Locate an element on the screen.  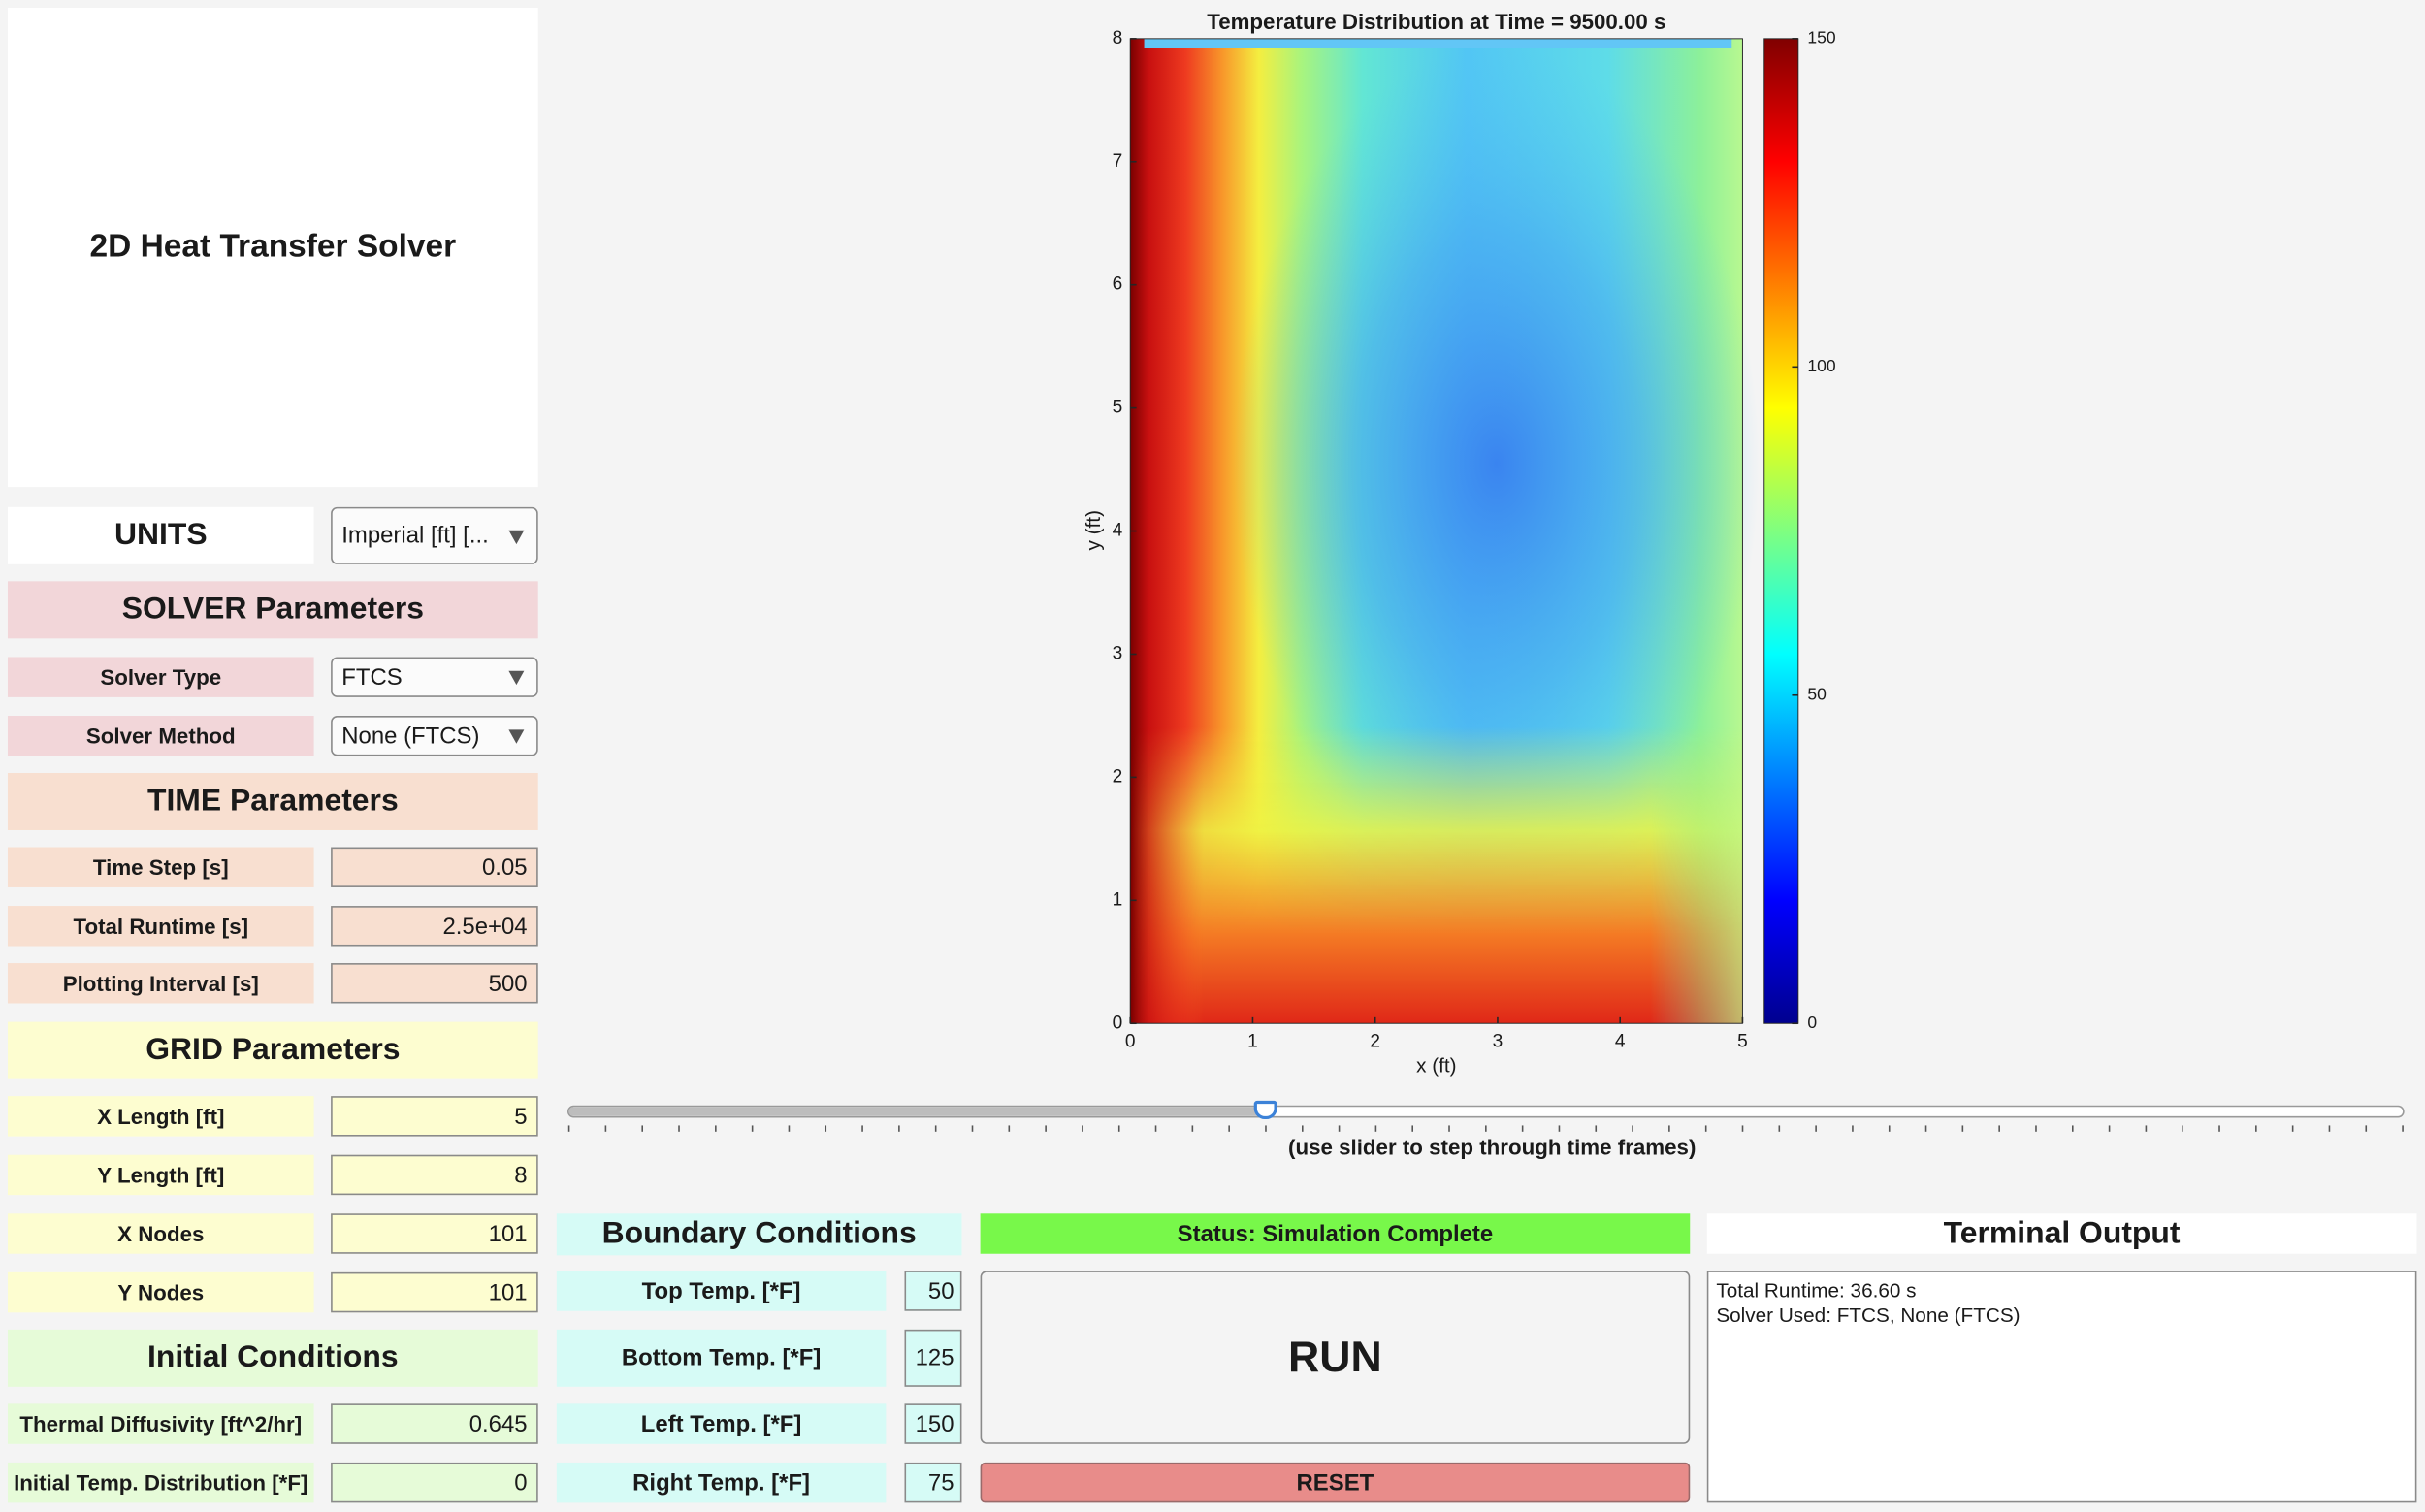
field-label: X Length [ft] is located at coordinates (160, 1116).